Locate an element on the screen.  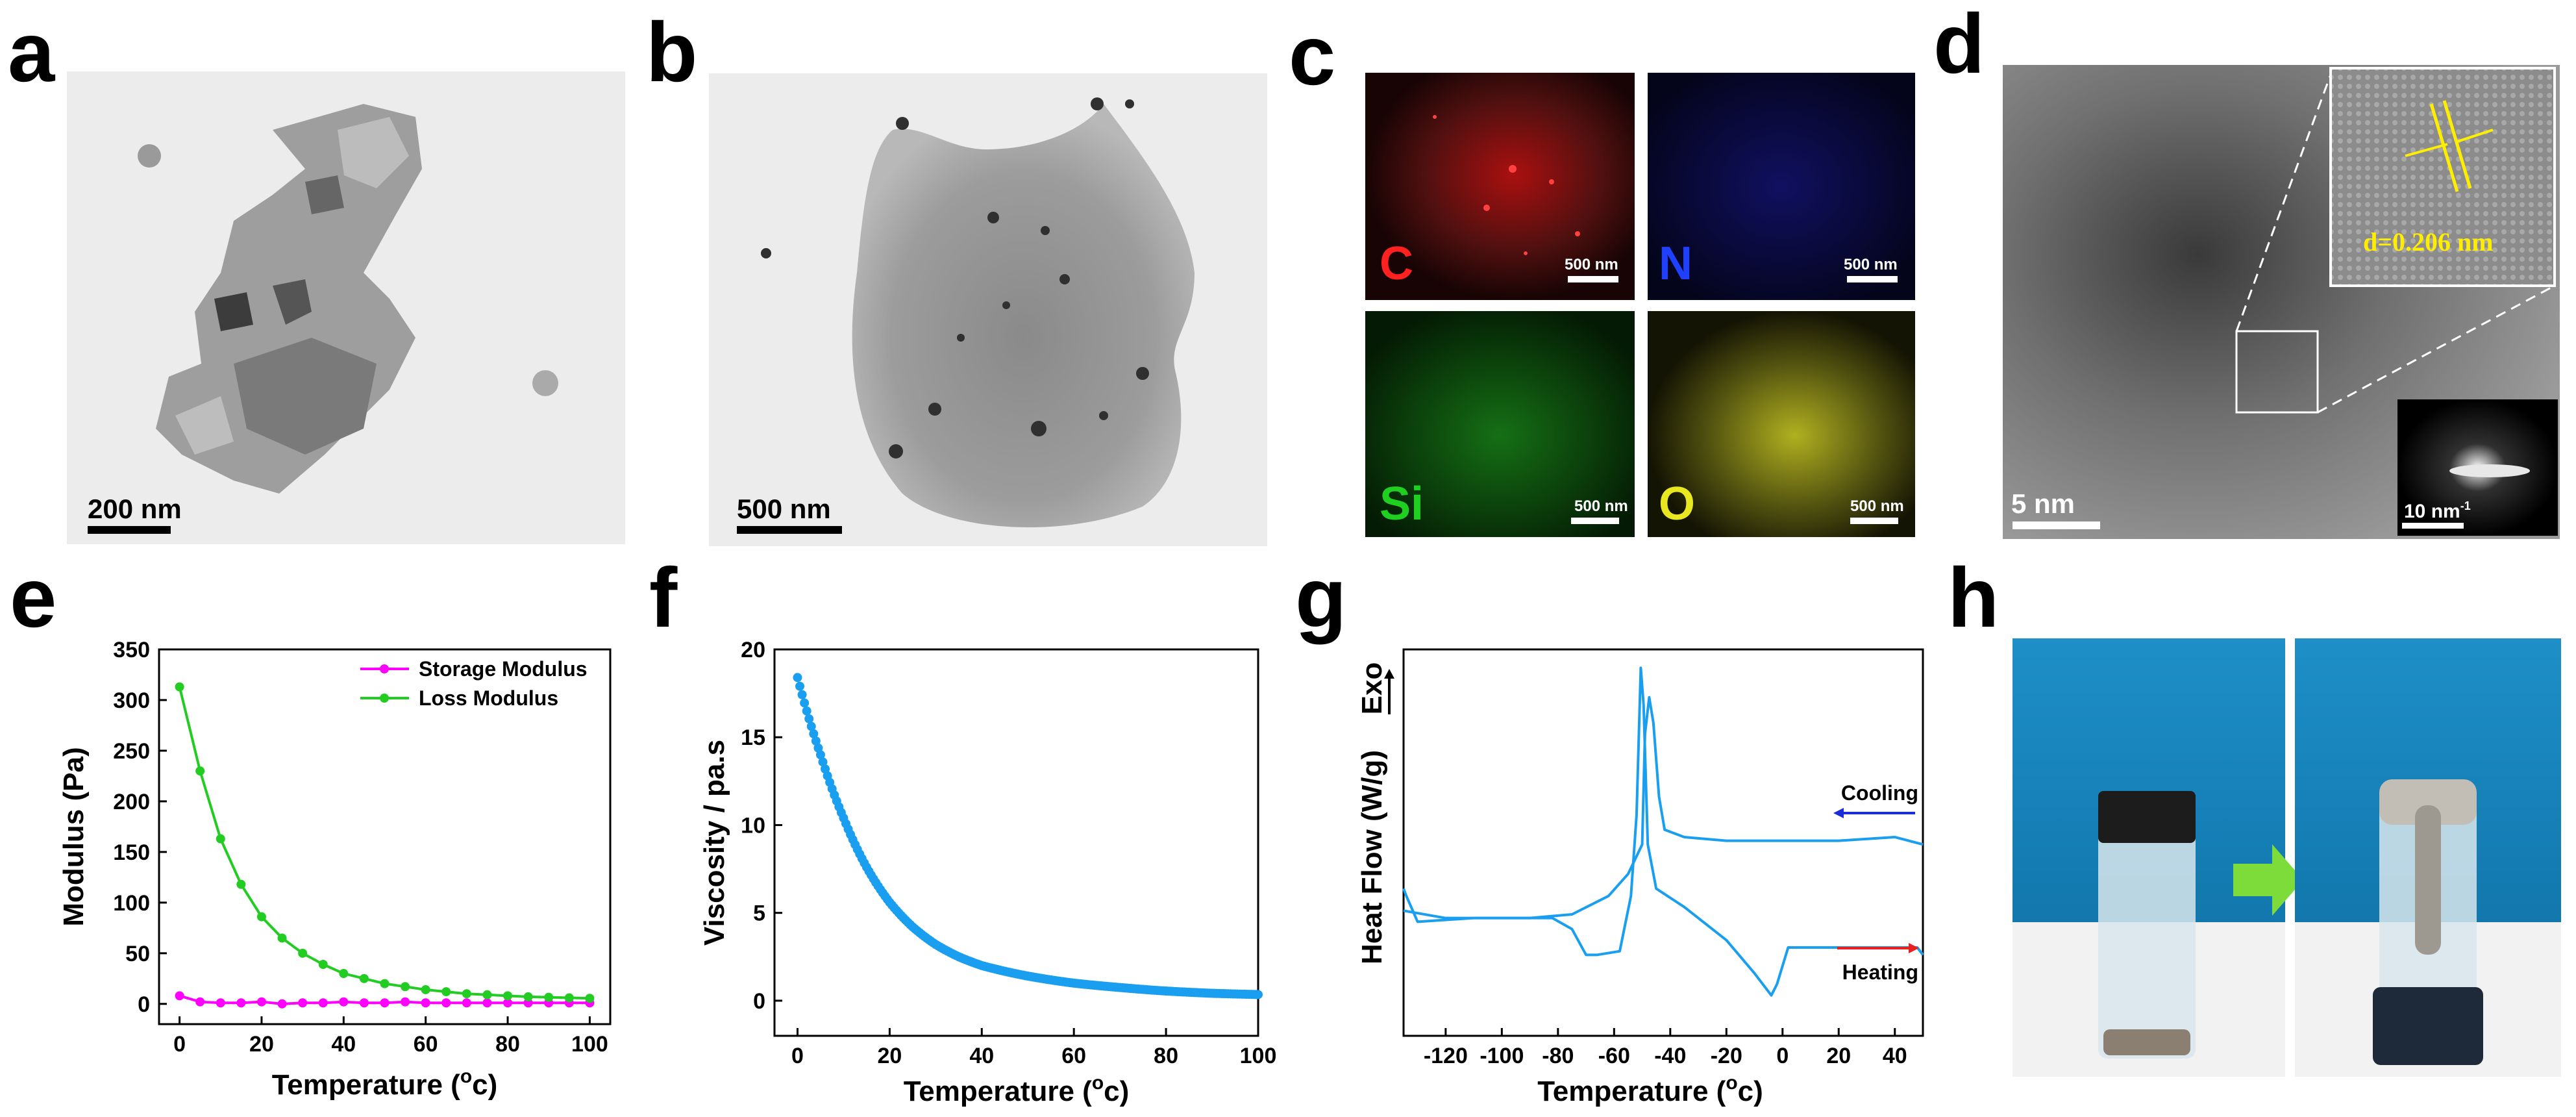
legend-entry-0: Storage Modulus is located at coordinates (503, 669).